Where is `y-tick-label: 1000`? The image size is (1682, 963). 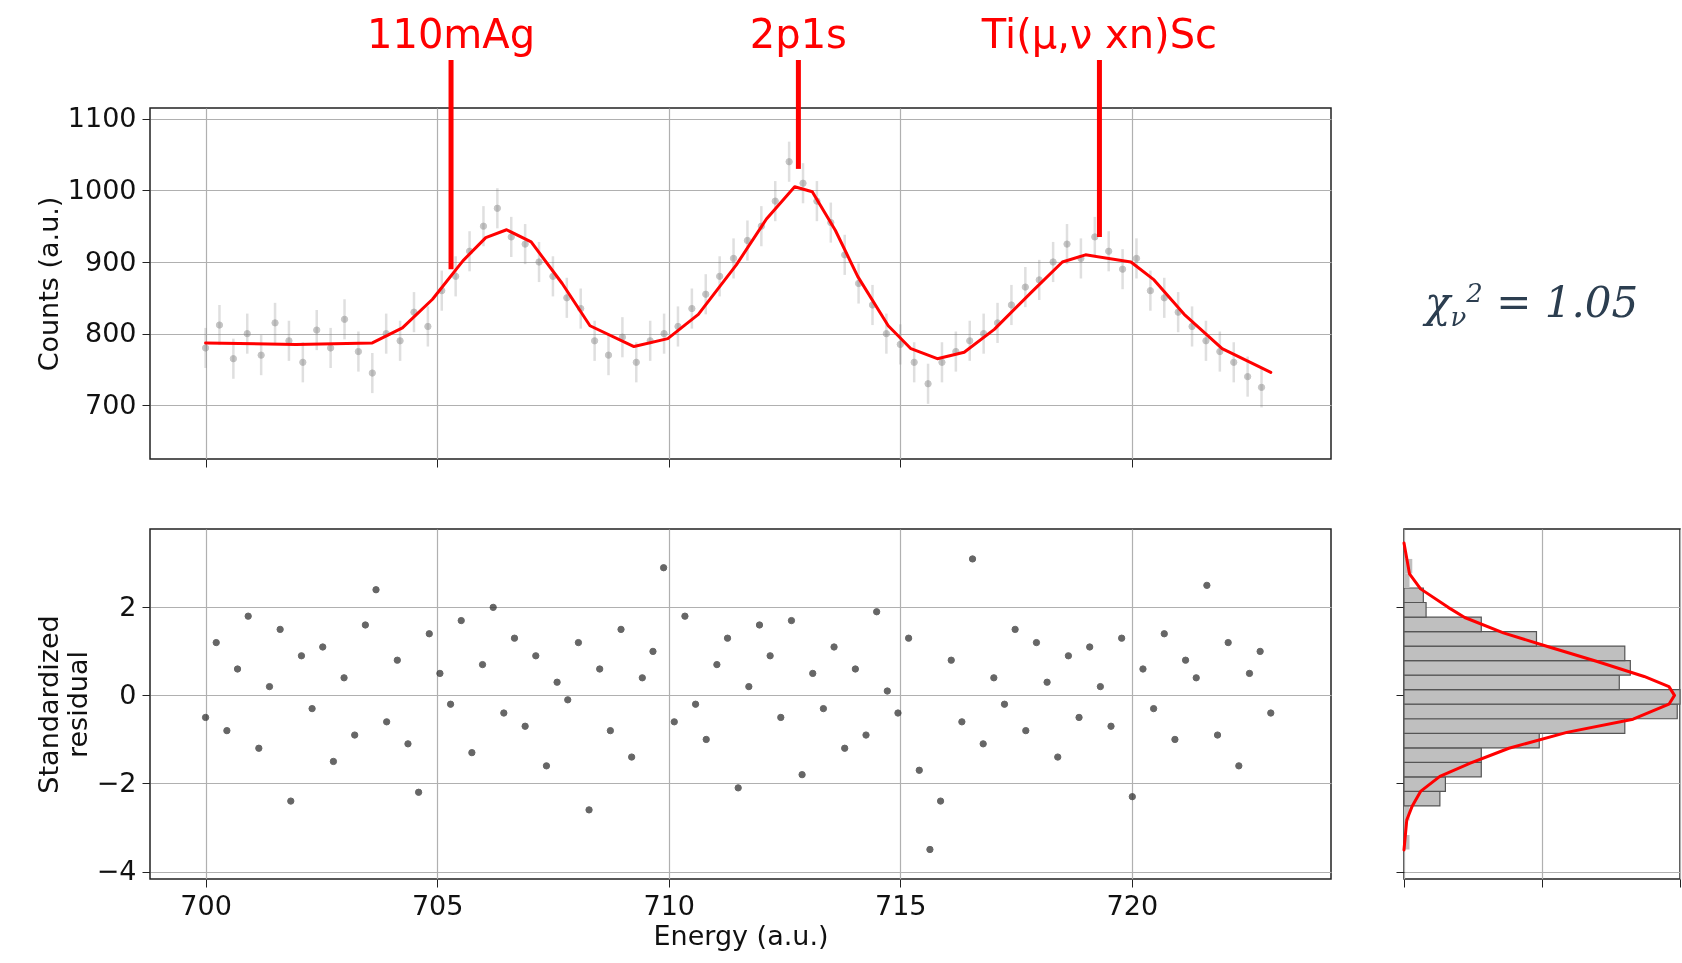 y-tick-label: 1000 is located at coordinates (102, 189).